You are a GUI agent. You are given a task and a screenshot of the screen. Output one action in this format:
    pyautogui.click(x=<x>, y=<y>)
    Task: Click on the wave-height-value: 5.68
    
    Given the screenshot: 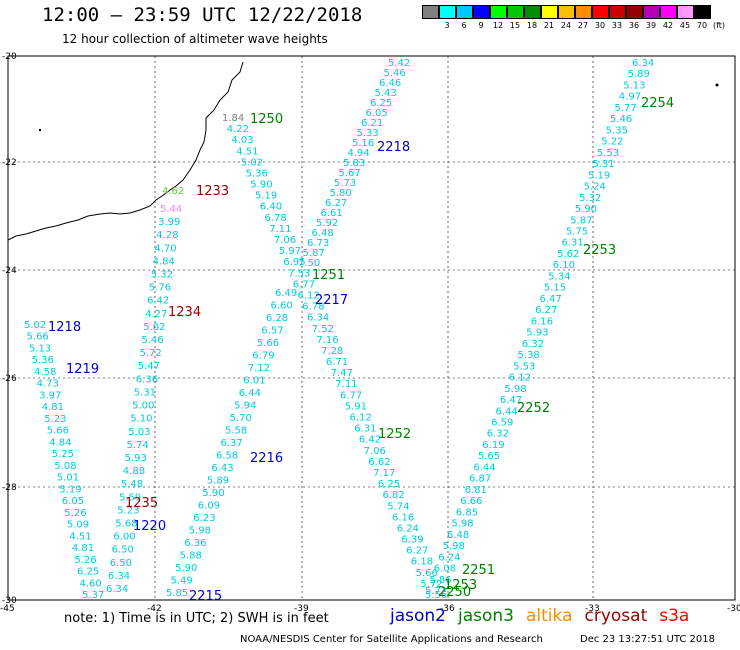 What is the action you would take?
    pyautogui.click(x=126, y=524)
    